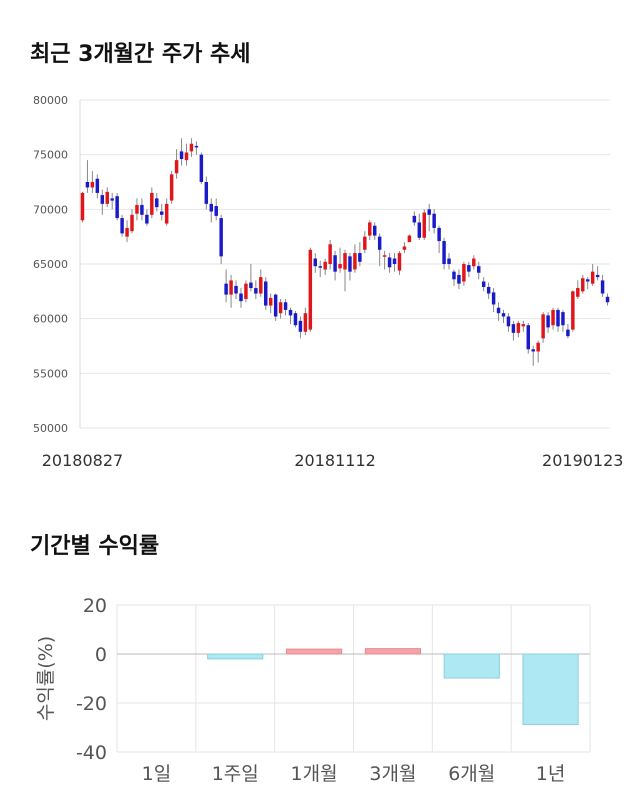 Image resolution: width=640 pixels, height=810 pixels. What do you see at coordinates (91, 753) in the screenshot?
I see `y-tick-label: -40` at bounding box center [91, 753].